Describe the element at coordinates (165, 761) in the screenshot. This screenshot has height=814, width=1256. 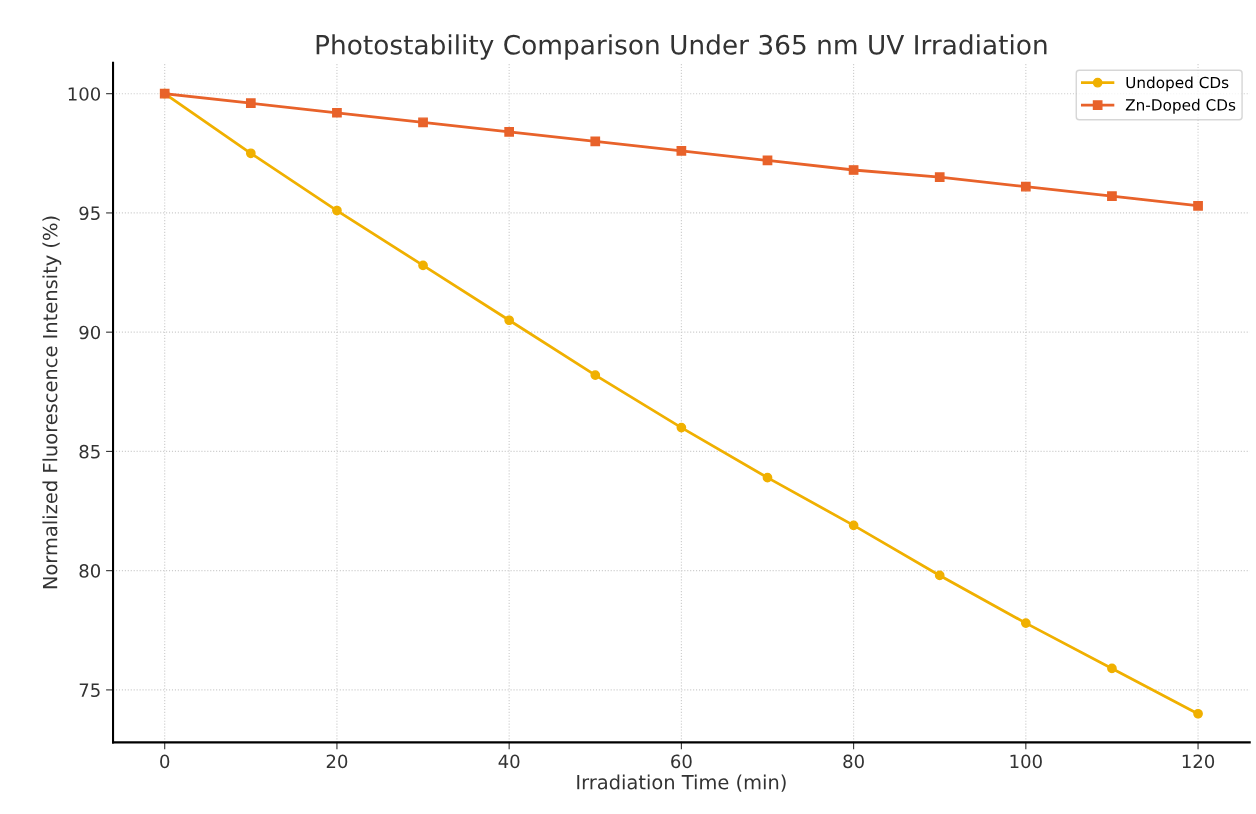
I see `x-tick-label: 0` at that location.